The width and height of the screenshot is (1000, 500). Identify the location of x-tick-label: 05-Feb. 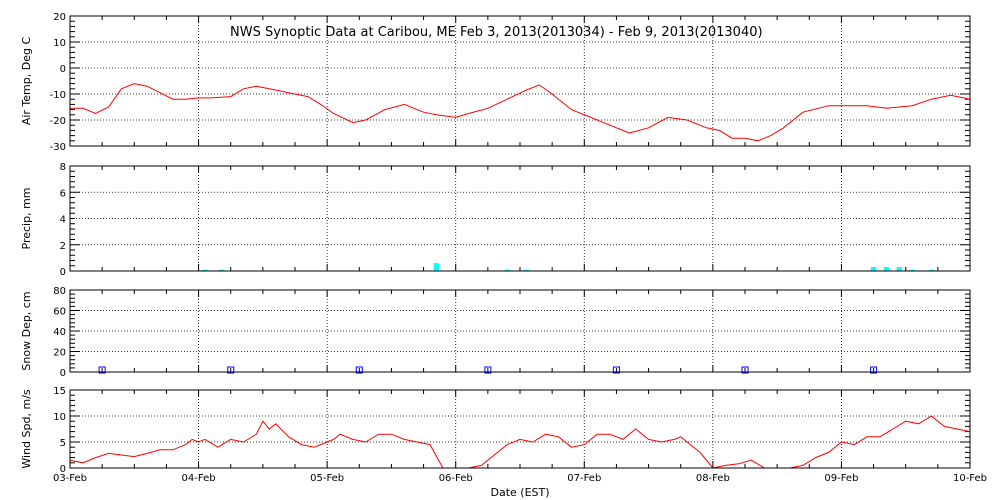
(327, 478).